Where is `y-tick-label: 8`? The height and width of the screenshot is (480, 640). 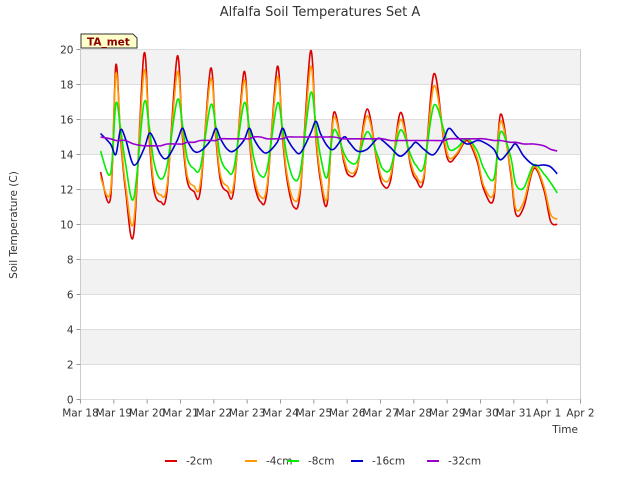 y-tick-label: 8 is located at coordinates (70, 261).